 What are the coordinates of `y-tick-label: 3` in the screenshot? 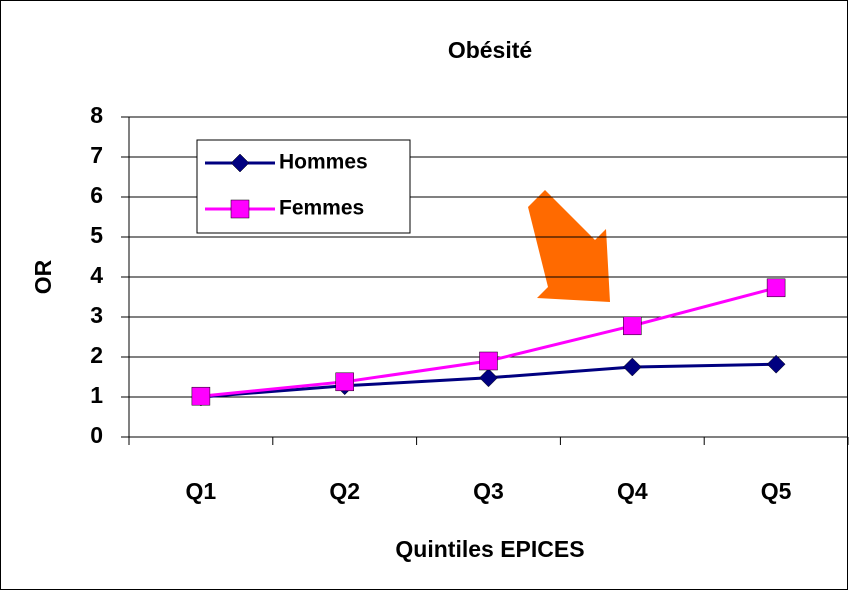 It's located at (96, 315).